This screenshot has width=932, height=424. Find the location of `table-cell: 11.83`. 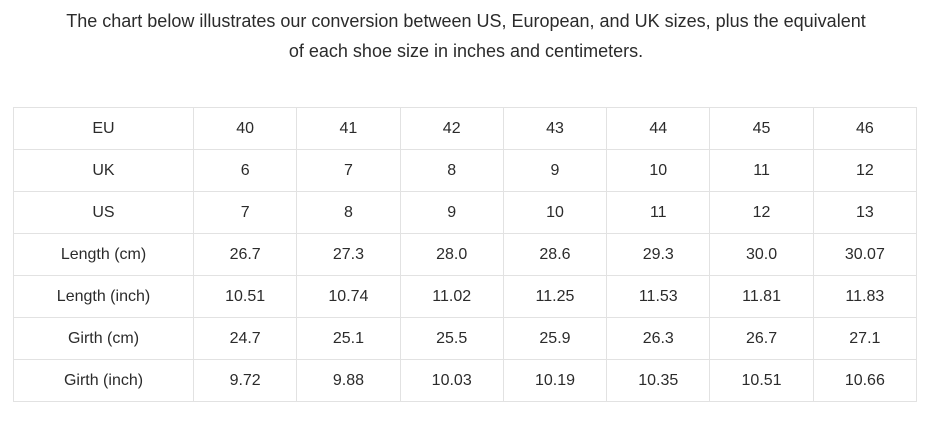

table-cell: 11.83 is located at coordinates (865, 296).